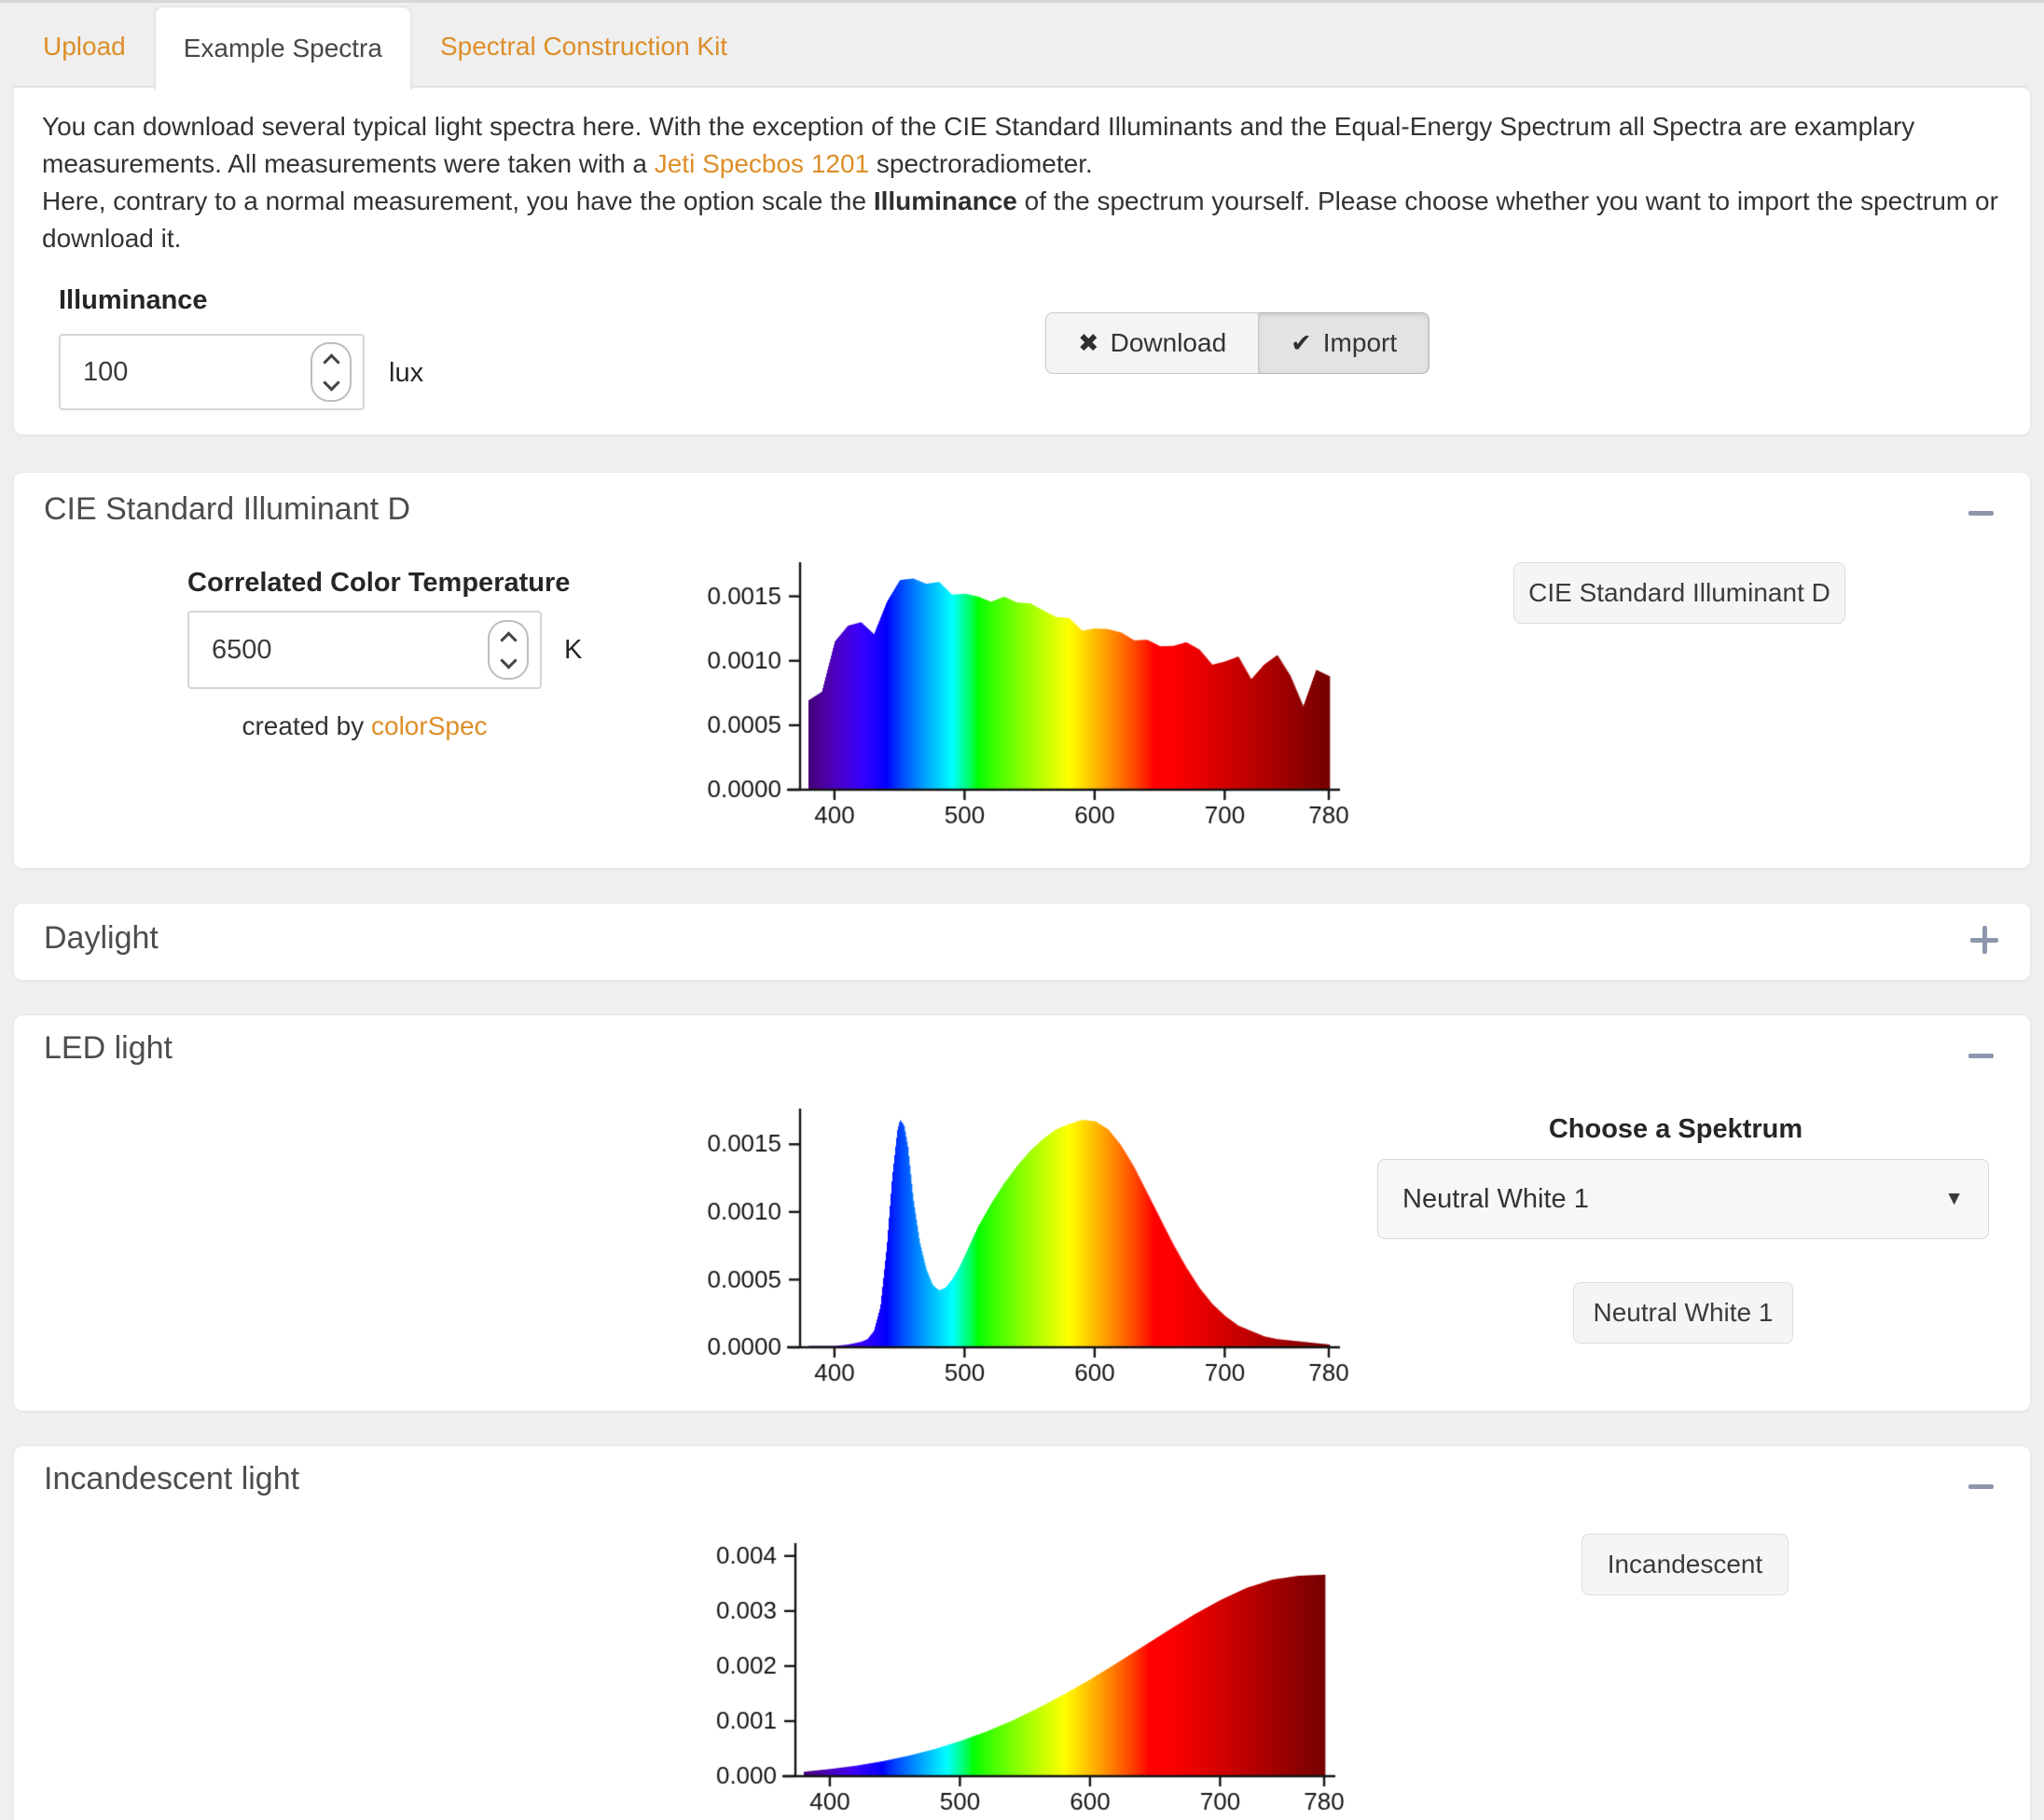 The width and height of the screenshot is (2044, 1820). I want to click on led-collapse-button, so click(1980, 1055).